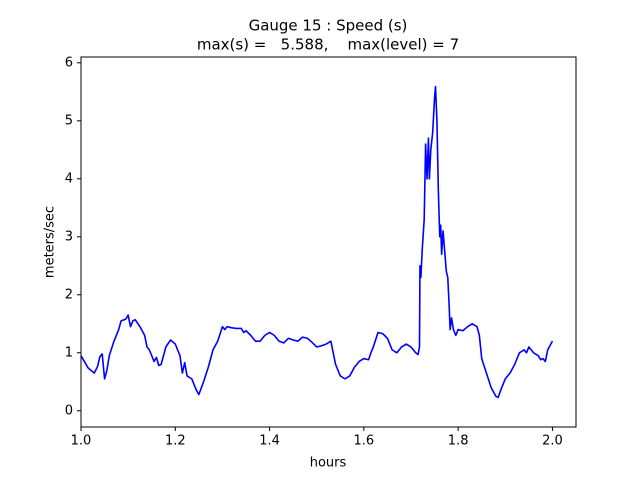 The height and width of the screenshot is (480, 640). I want to click on y-tick-label: 0, so click(69, 410).